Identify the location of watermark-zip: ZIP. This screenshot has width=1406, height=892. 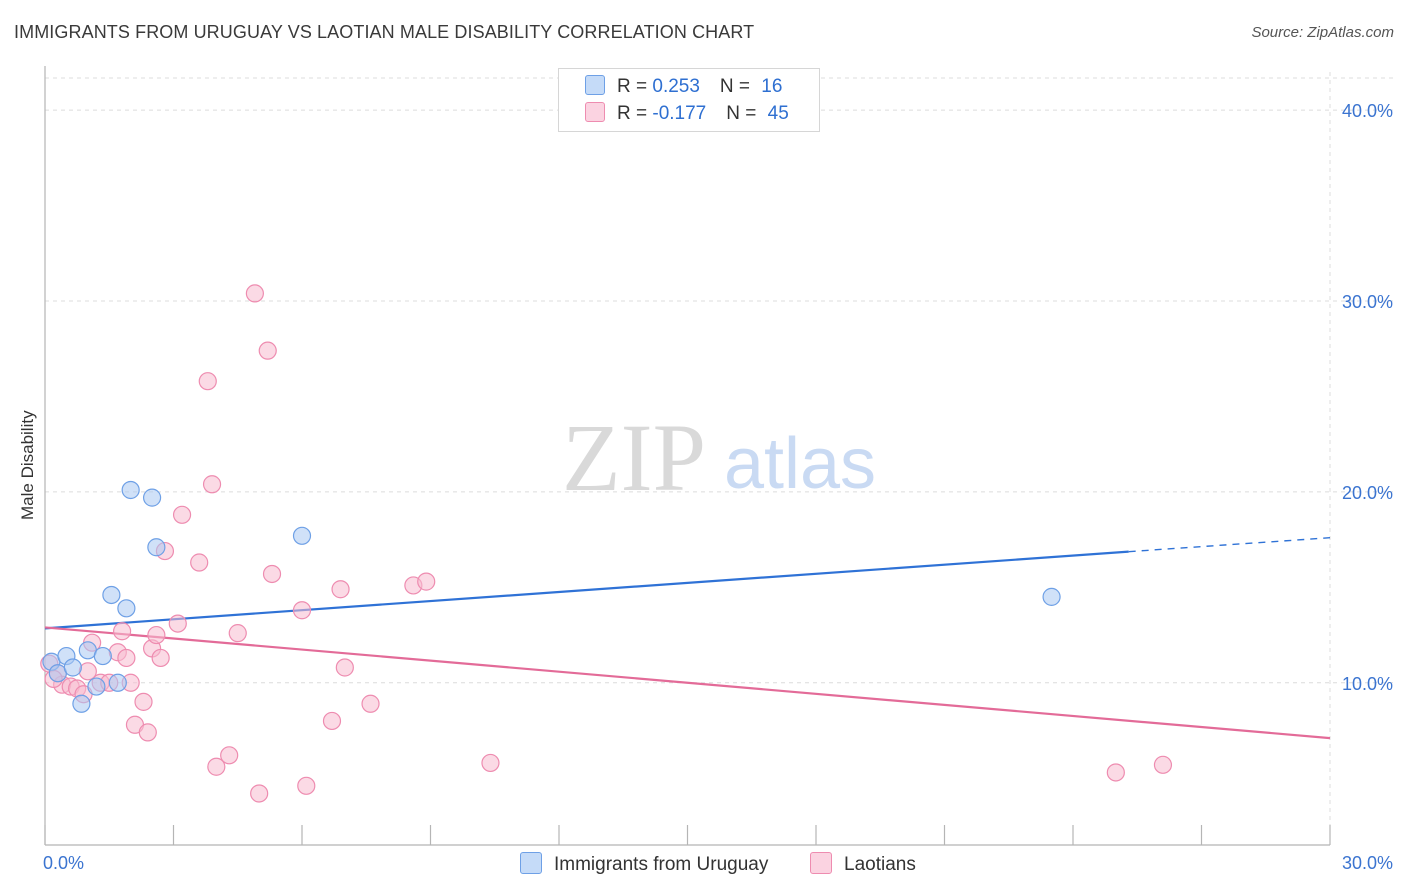
(634, 457).